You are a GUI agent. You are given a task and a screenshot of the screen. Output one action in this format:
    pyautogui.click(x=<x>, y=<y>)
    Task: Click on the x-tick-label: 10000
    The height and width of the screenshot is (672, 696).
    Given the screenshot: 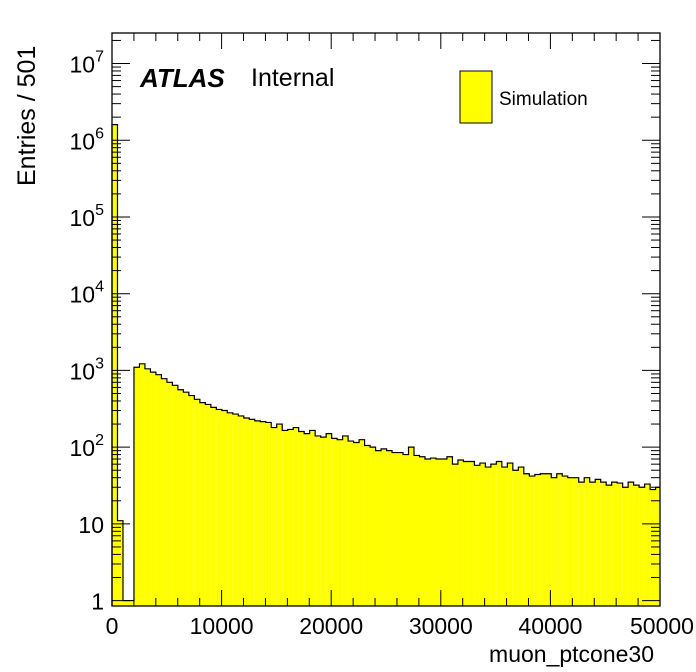 What is the action you would take?
    pyautogui.click(x=222, y=626)
    